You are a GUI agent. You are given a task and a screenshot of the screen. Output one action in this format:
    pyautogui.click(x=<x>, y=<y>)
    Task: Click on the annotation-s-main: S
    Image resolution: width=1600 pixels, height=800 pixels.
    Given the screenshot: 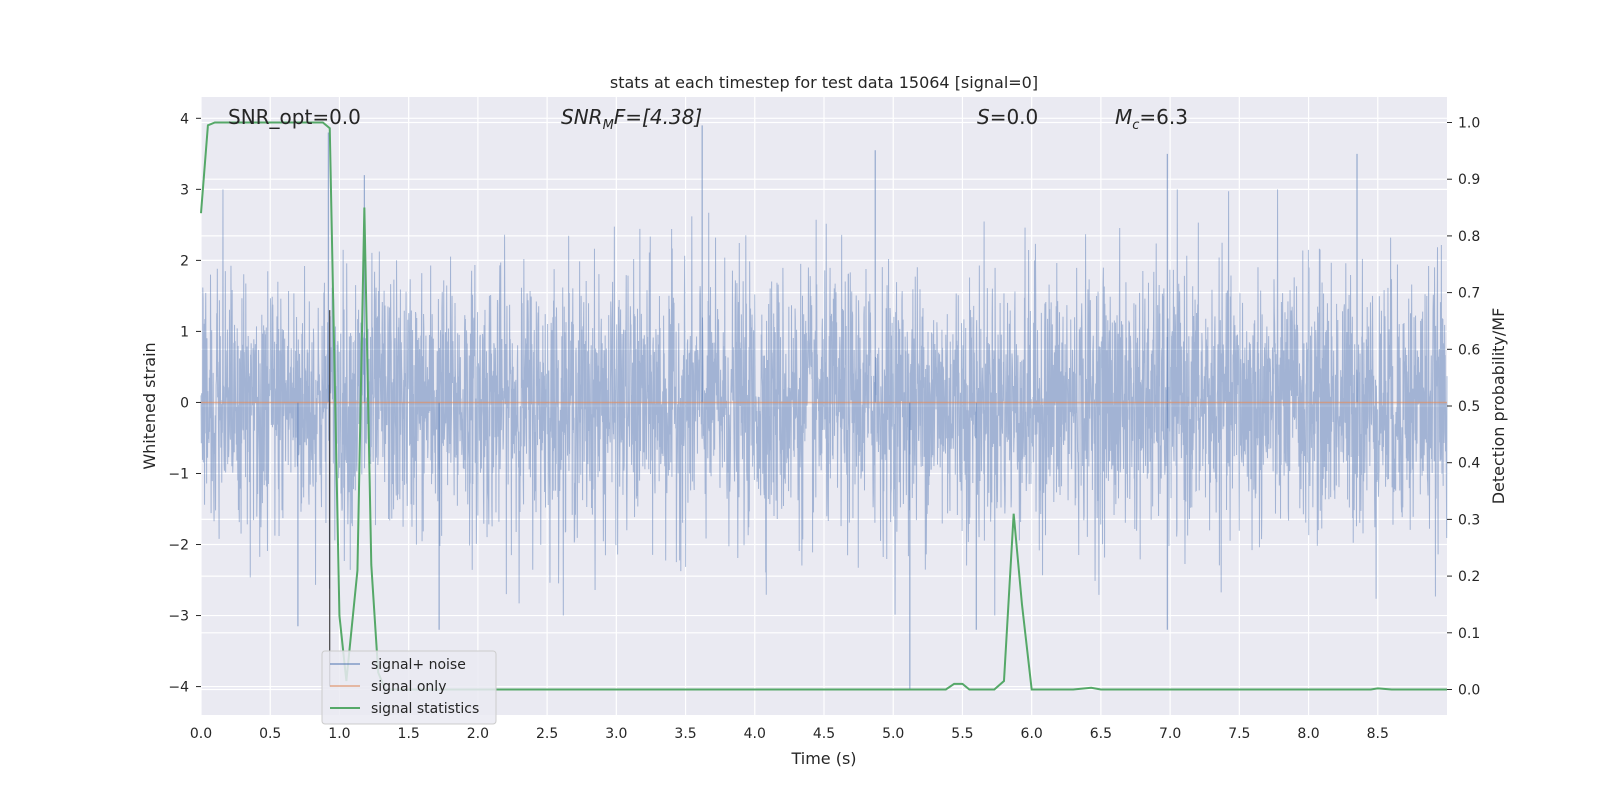 What is the action you would take?
    pyautogui.click(x=983, y=117)
    